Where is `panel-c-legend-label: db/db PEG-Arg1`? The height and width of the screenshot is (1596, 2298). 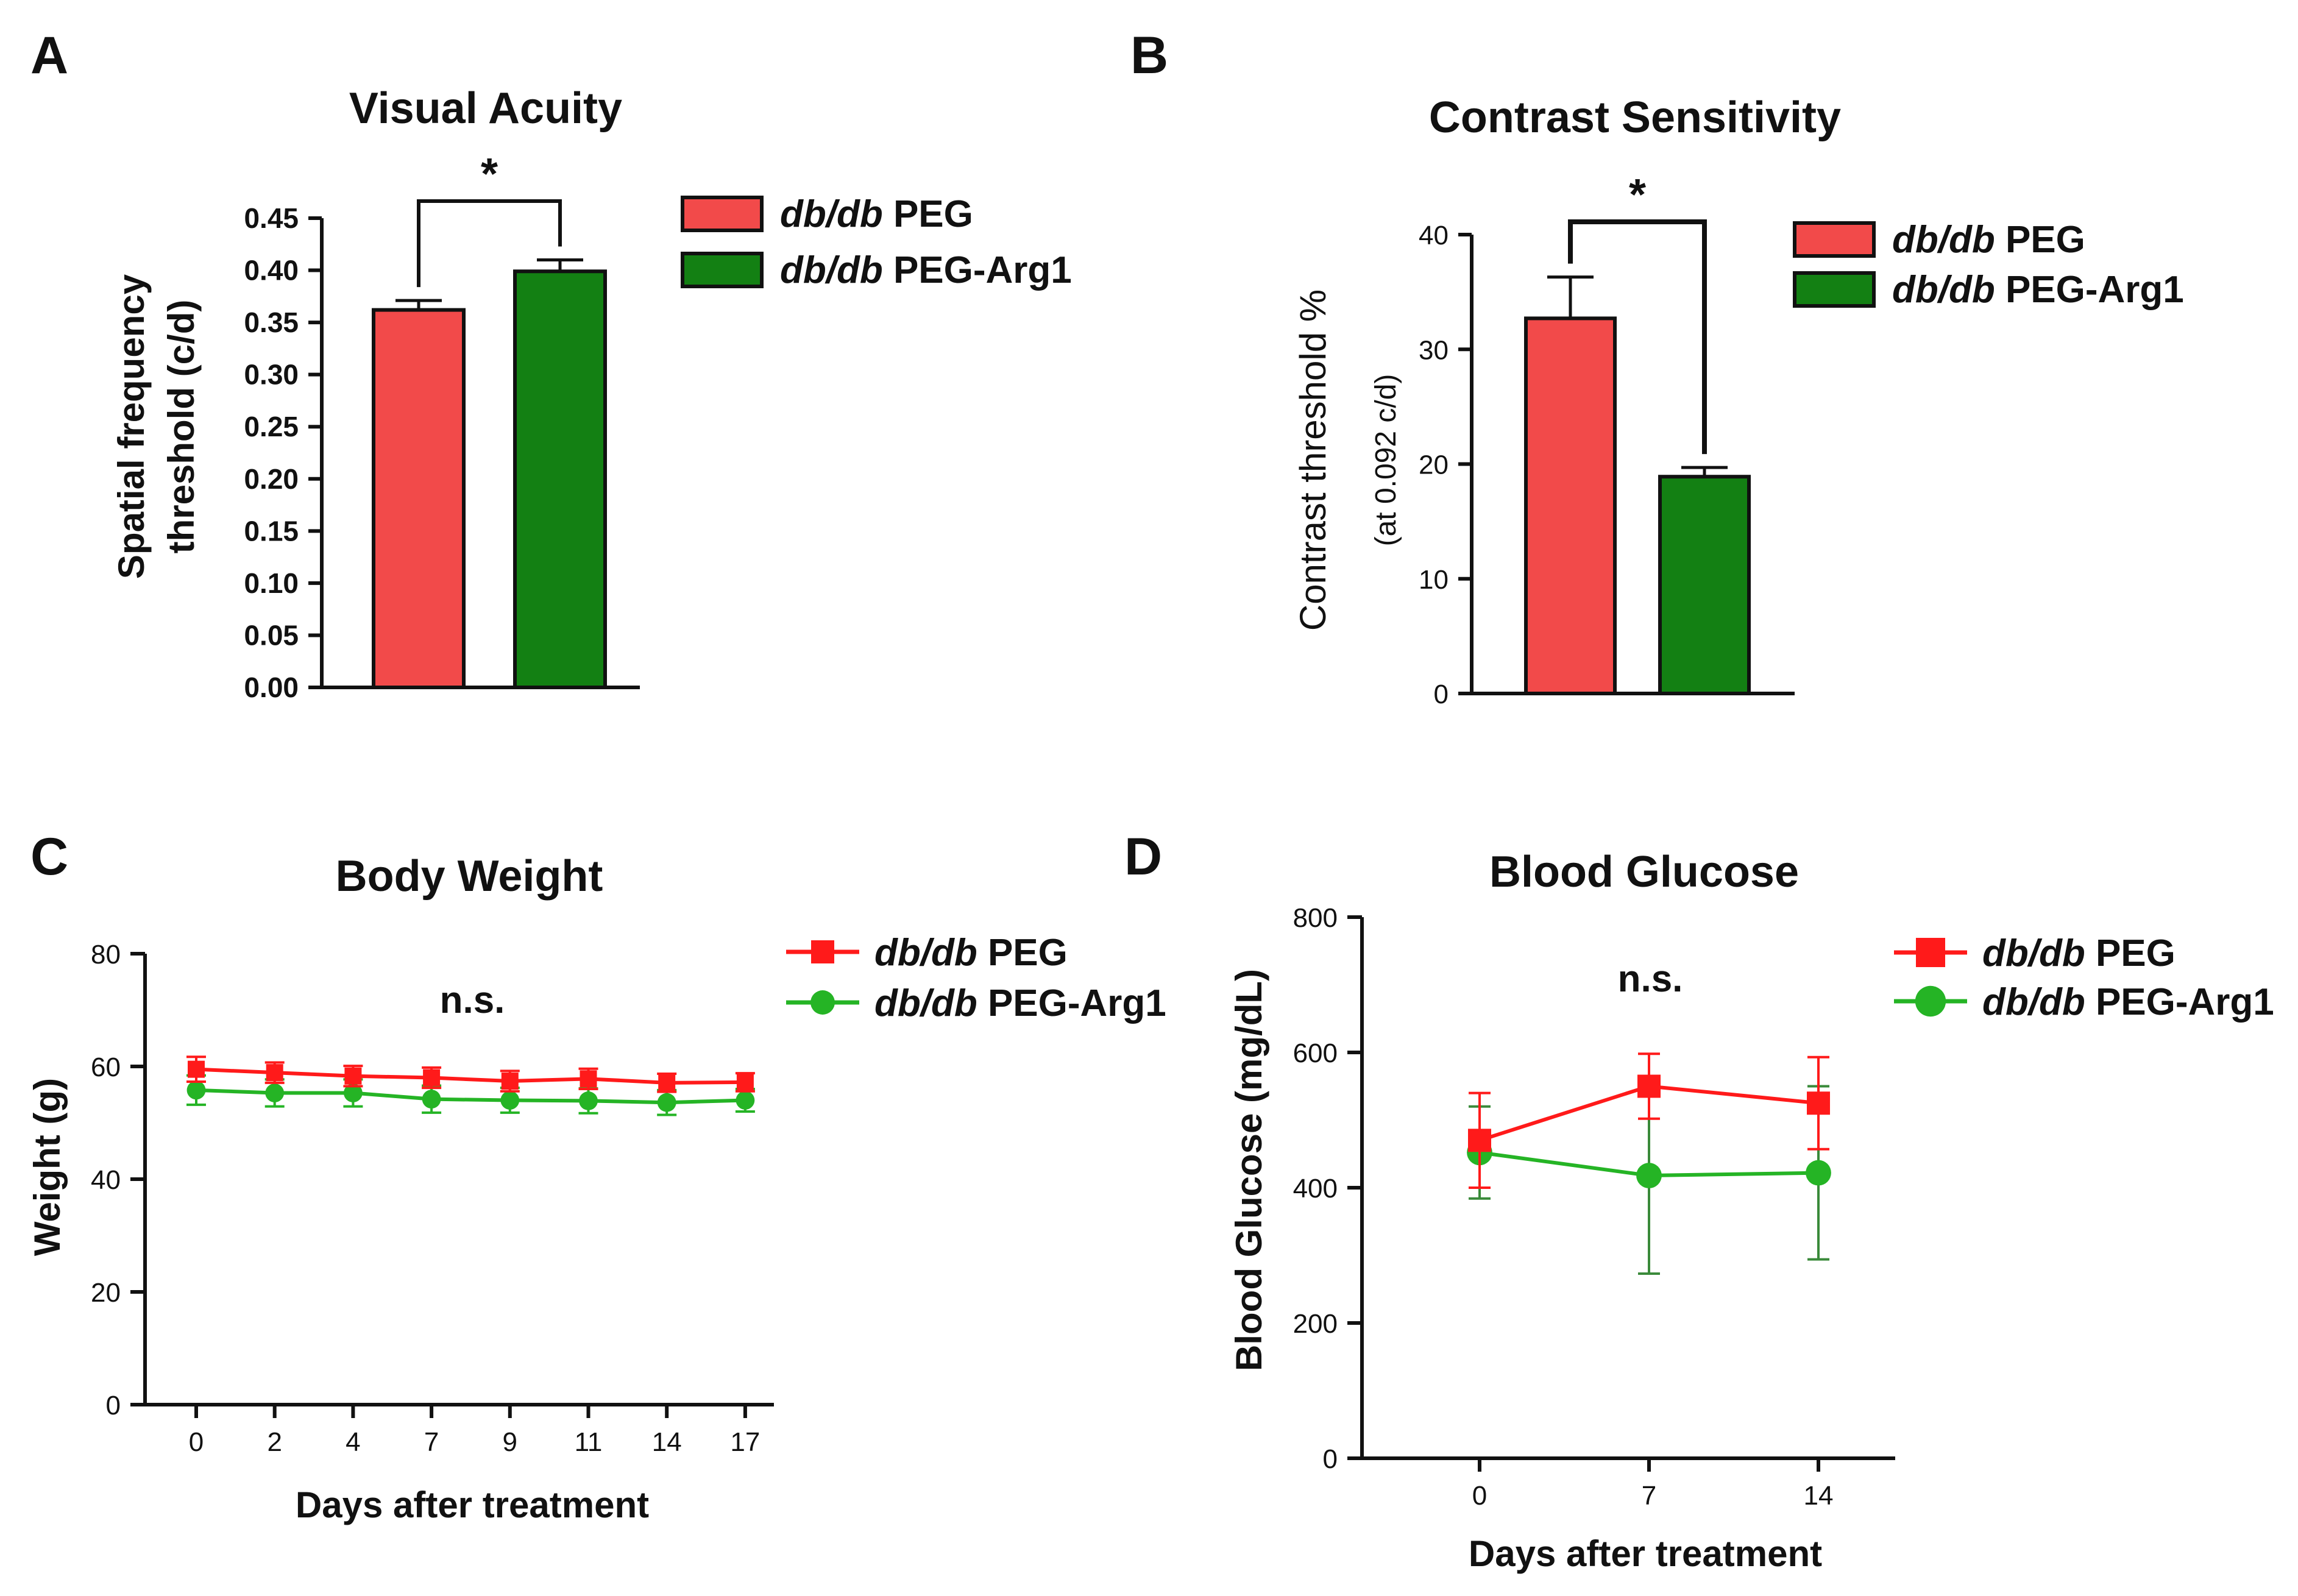
panel-c-legend-label: db/db PEG-Arg1 is located at coordinates (1020, 1003).